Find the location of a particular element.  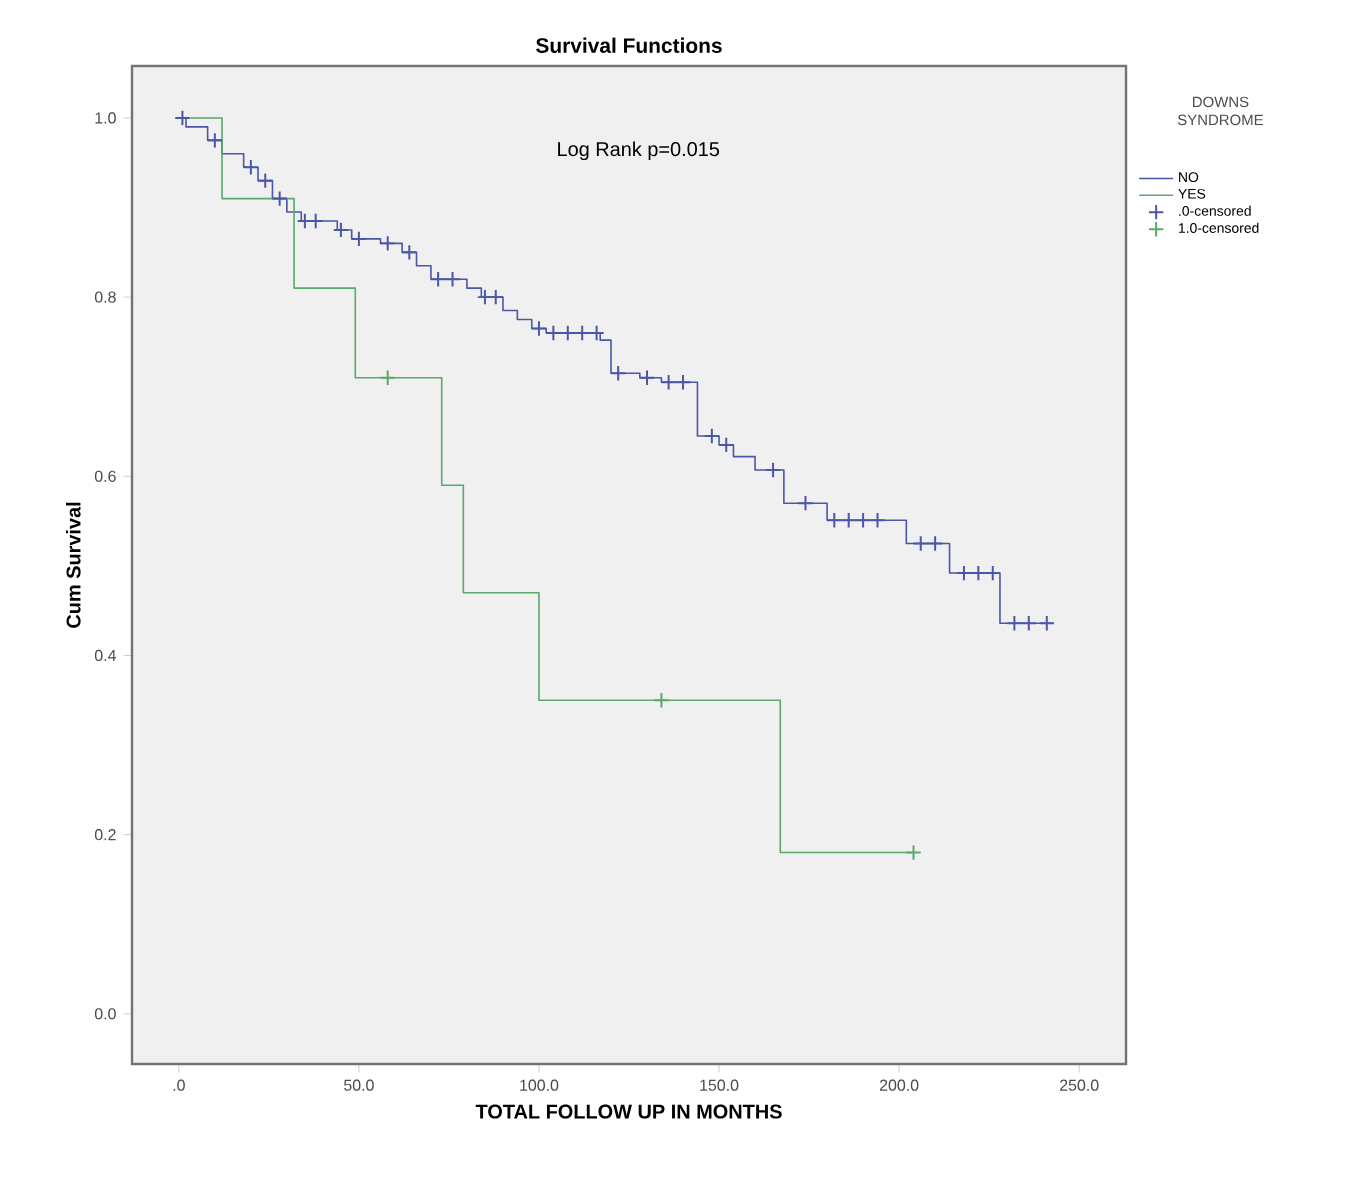

x-axis-title: TOTAL FOLLOW UP IN MONTHS is located at coordinates (628, 1111).